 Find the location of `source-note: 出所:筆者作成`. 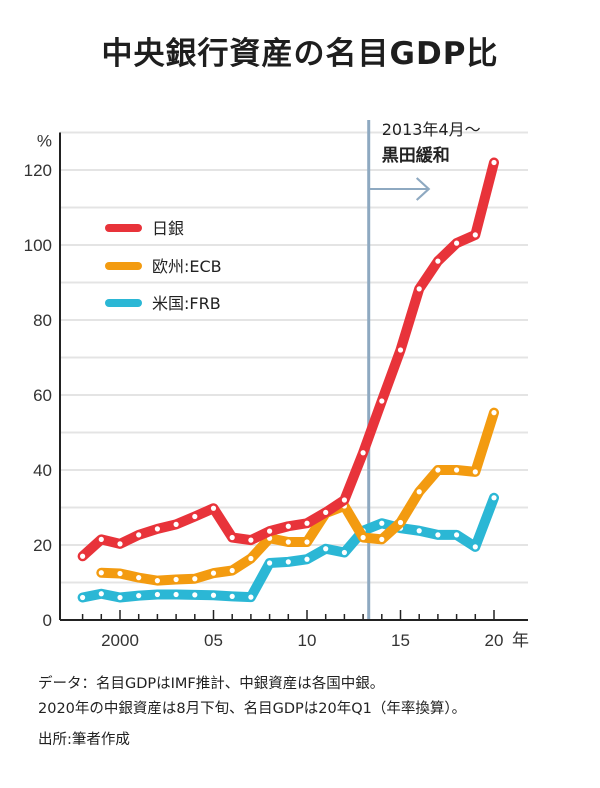

source-note: 出所:筆者作成 is located at coordinates (84, 740).